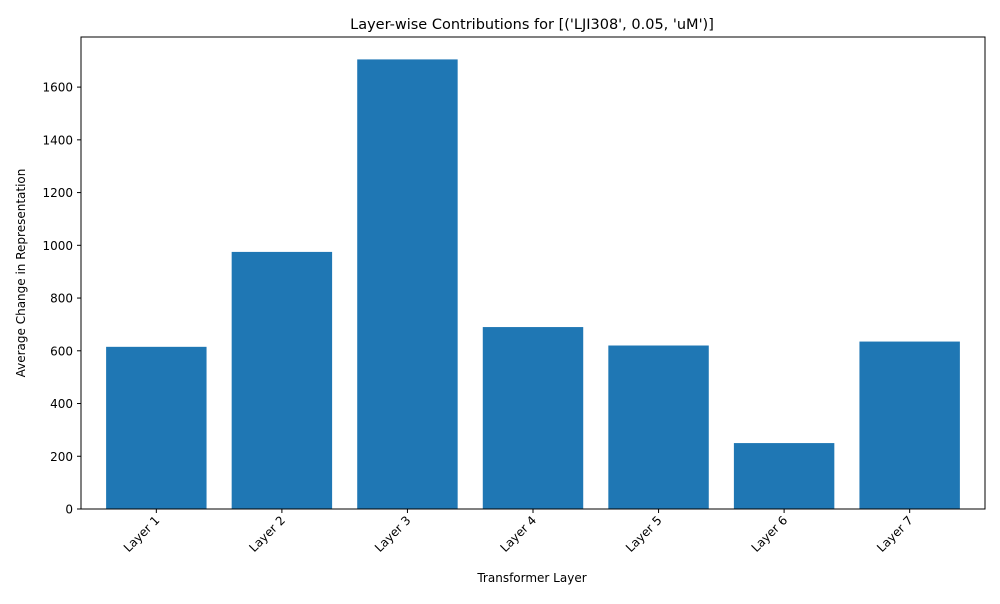 The image size is (1000, 604). Describe the element at coordinates (61, 351) in the screenshot. I see `y-tick-label: 600` at that location.